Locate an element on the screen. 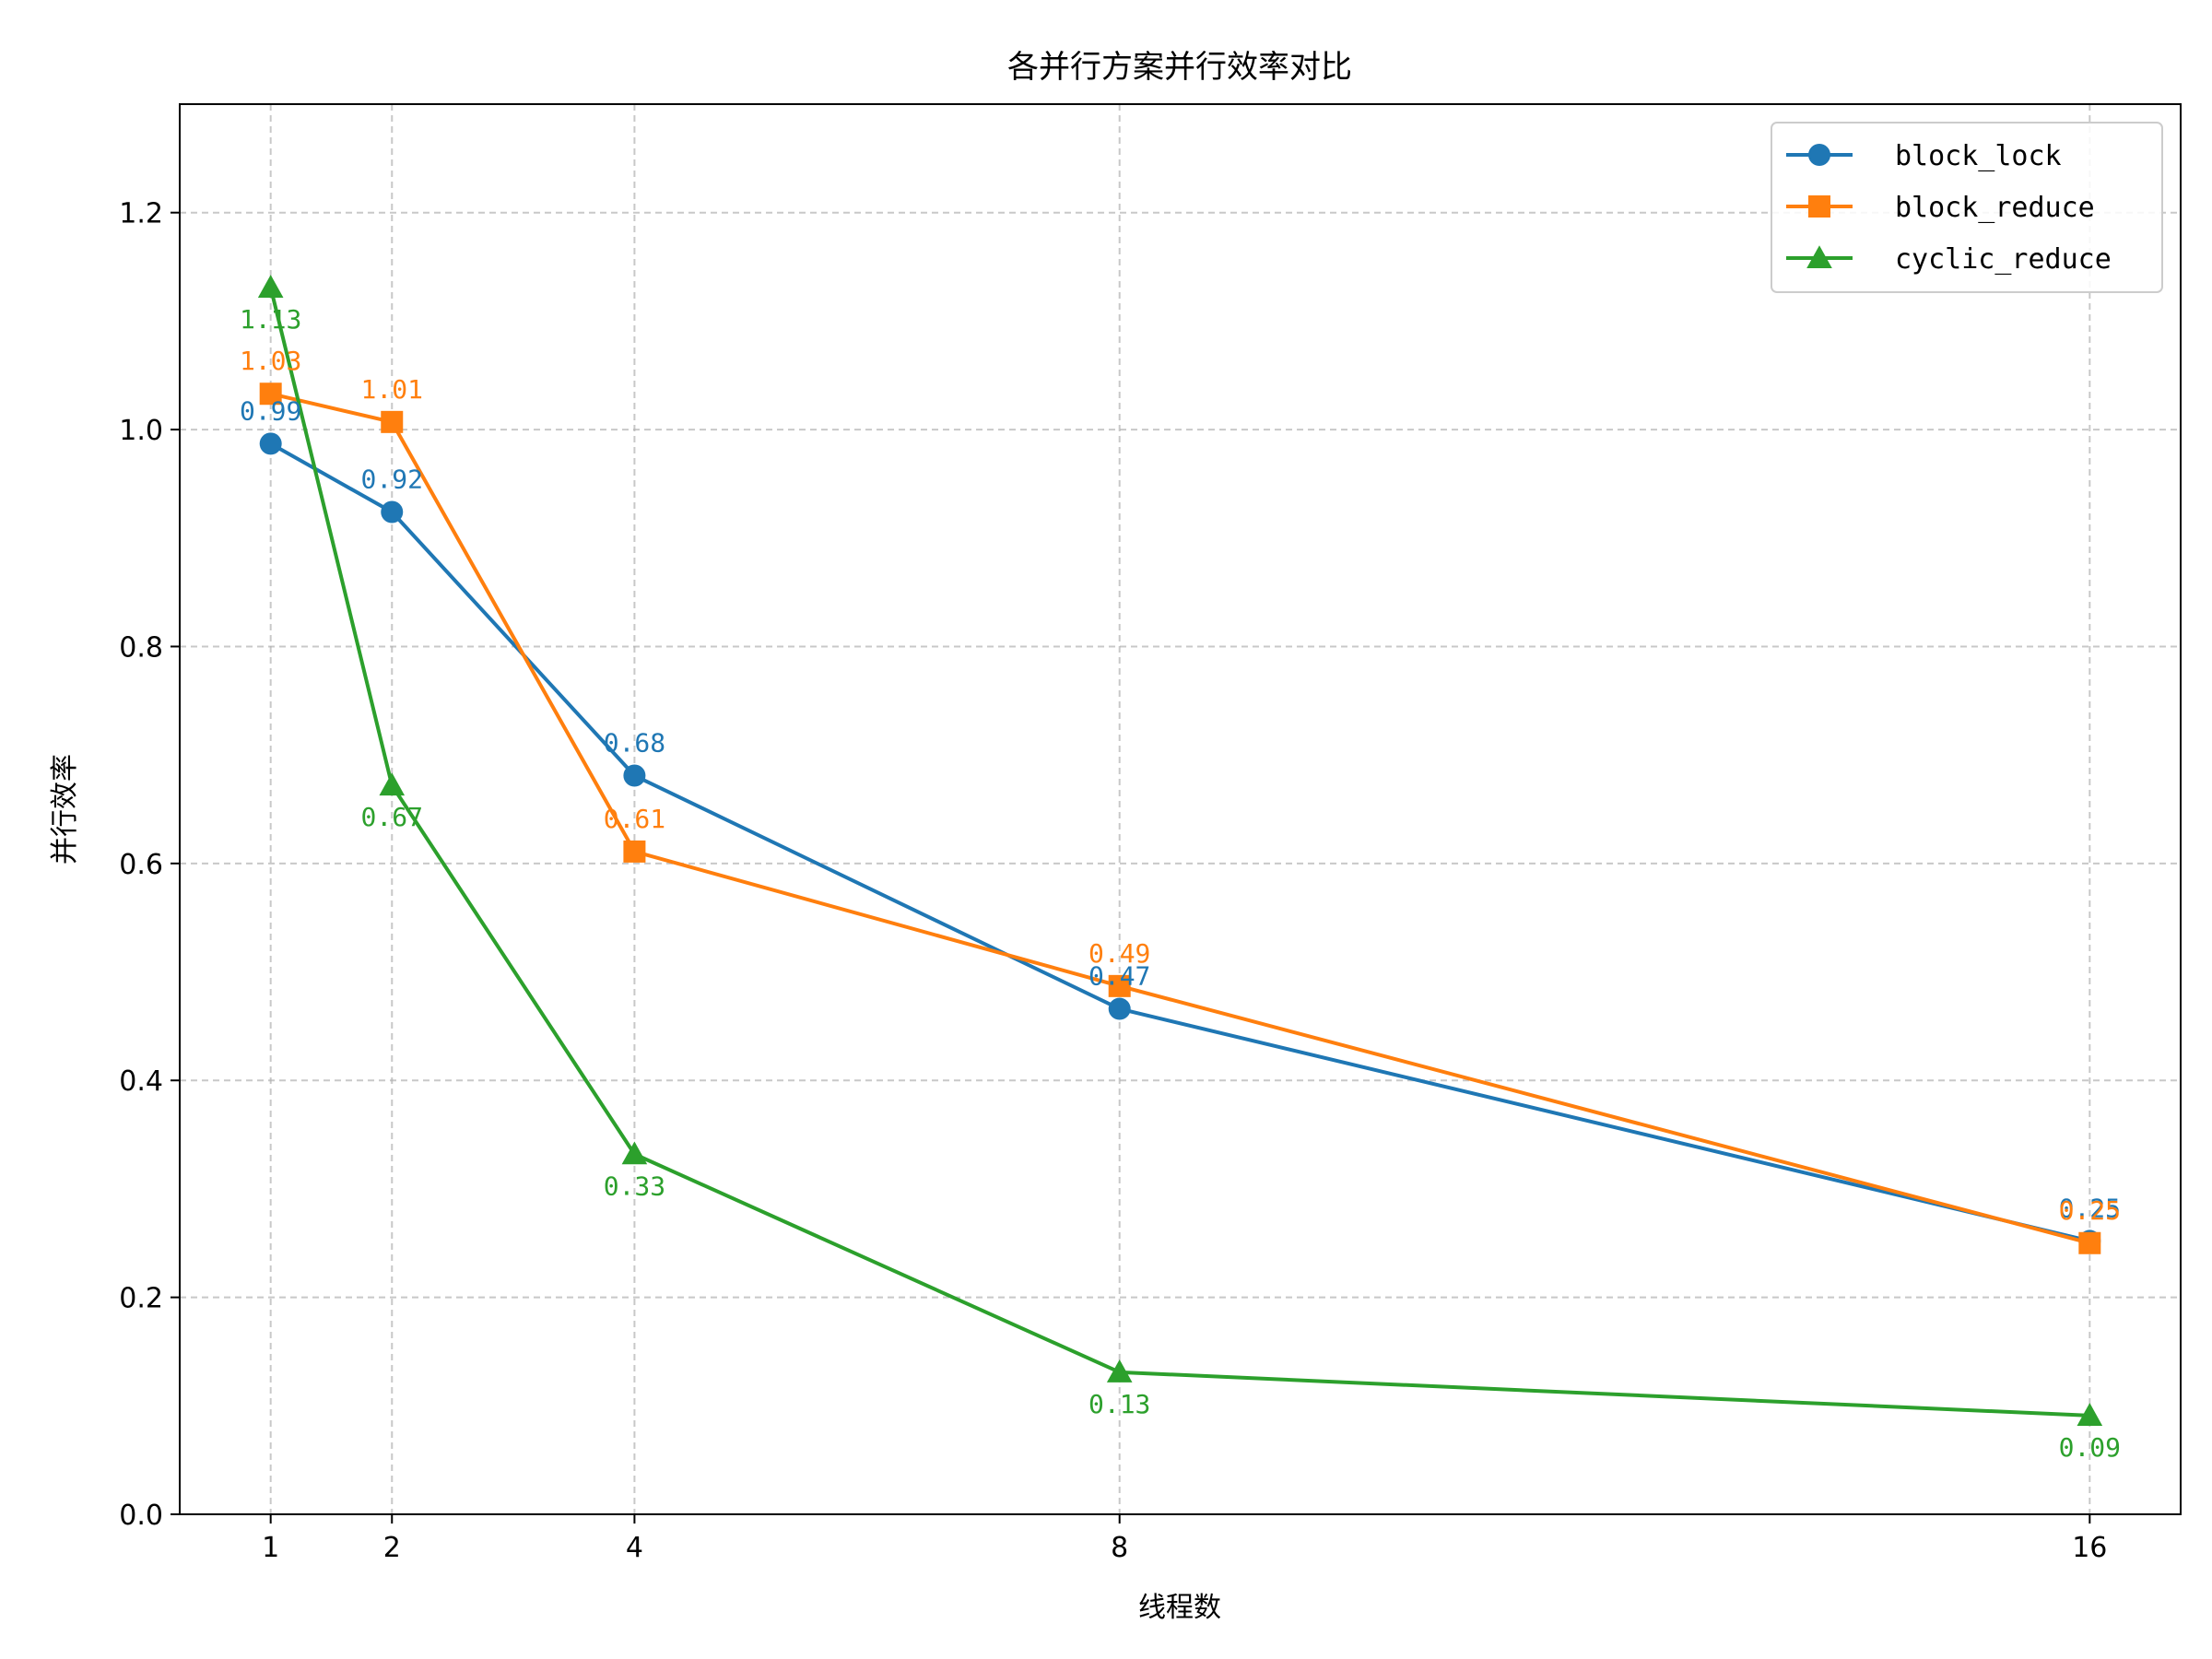  data-label-block_lock: 0.25 is located at coordinates (2090, 1208).